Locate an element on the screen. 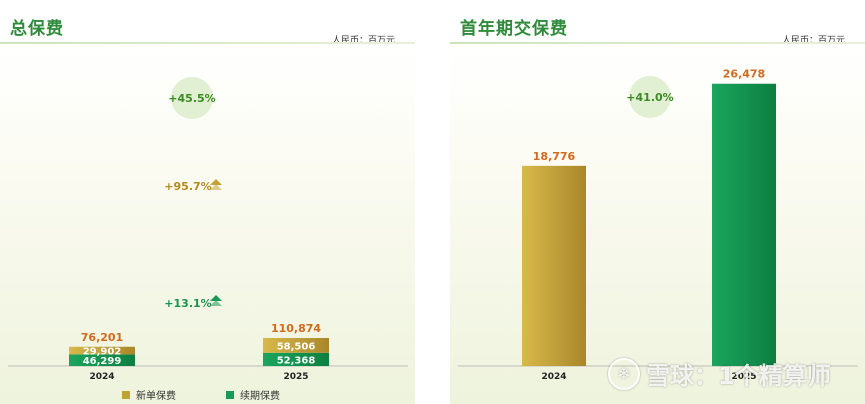  watermark-text: 雪球：1个精算师 is located at coordinates (738, 376).